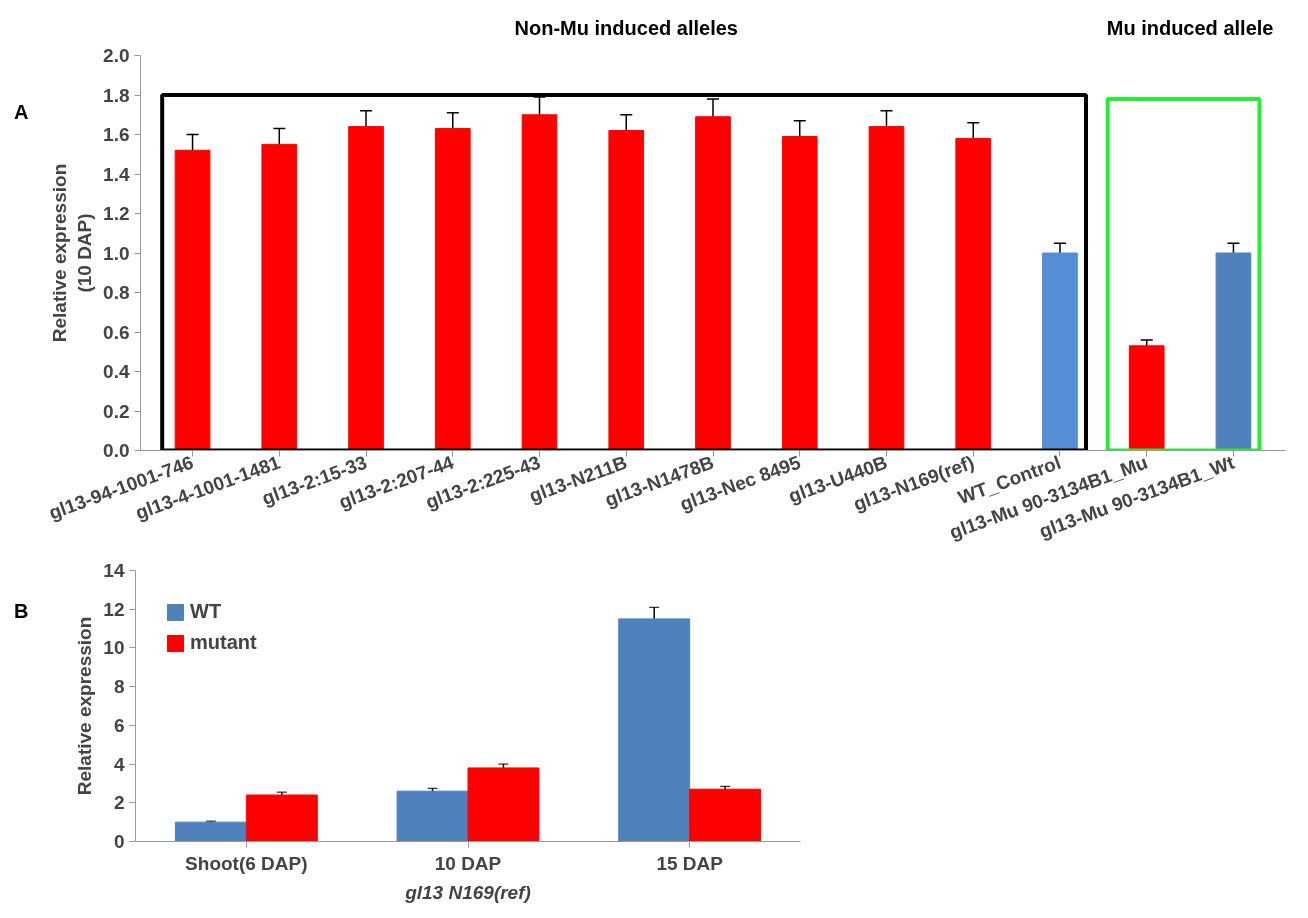 Image resolution: width=1308 pixels, height=918 pixels. Describe the element at coordinates (690, 863) in the screenshot. I see `x-tick-label: 15 DAP` at that location.